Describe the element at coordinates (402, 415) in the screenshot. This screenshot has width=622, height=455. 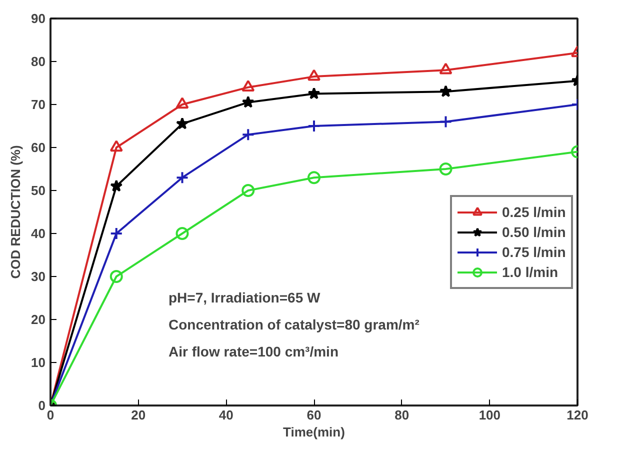
I see `x-tick-label: 80` at that location.